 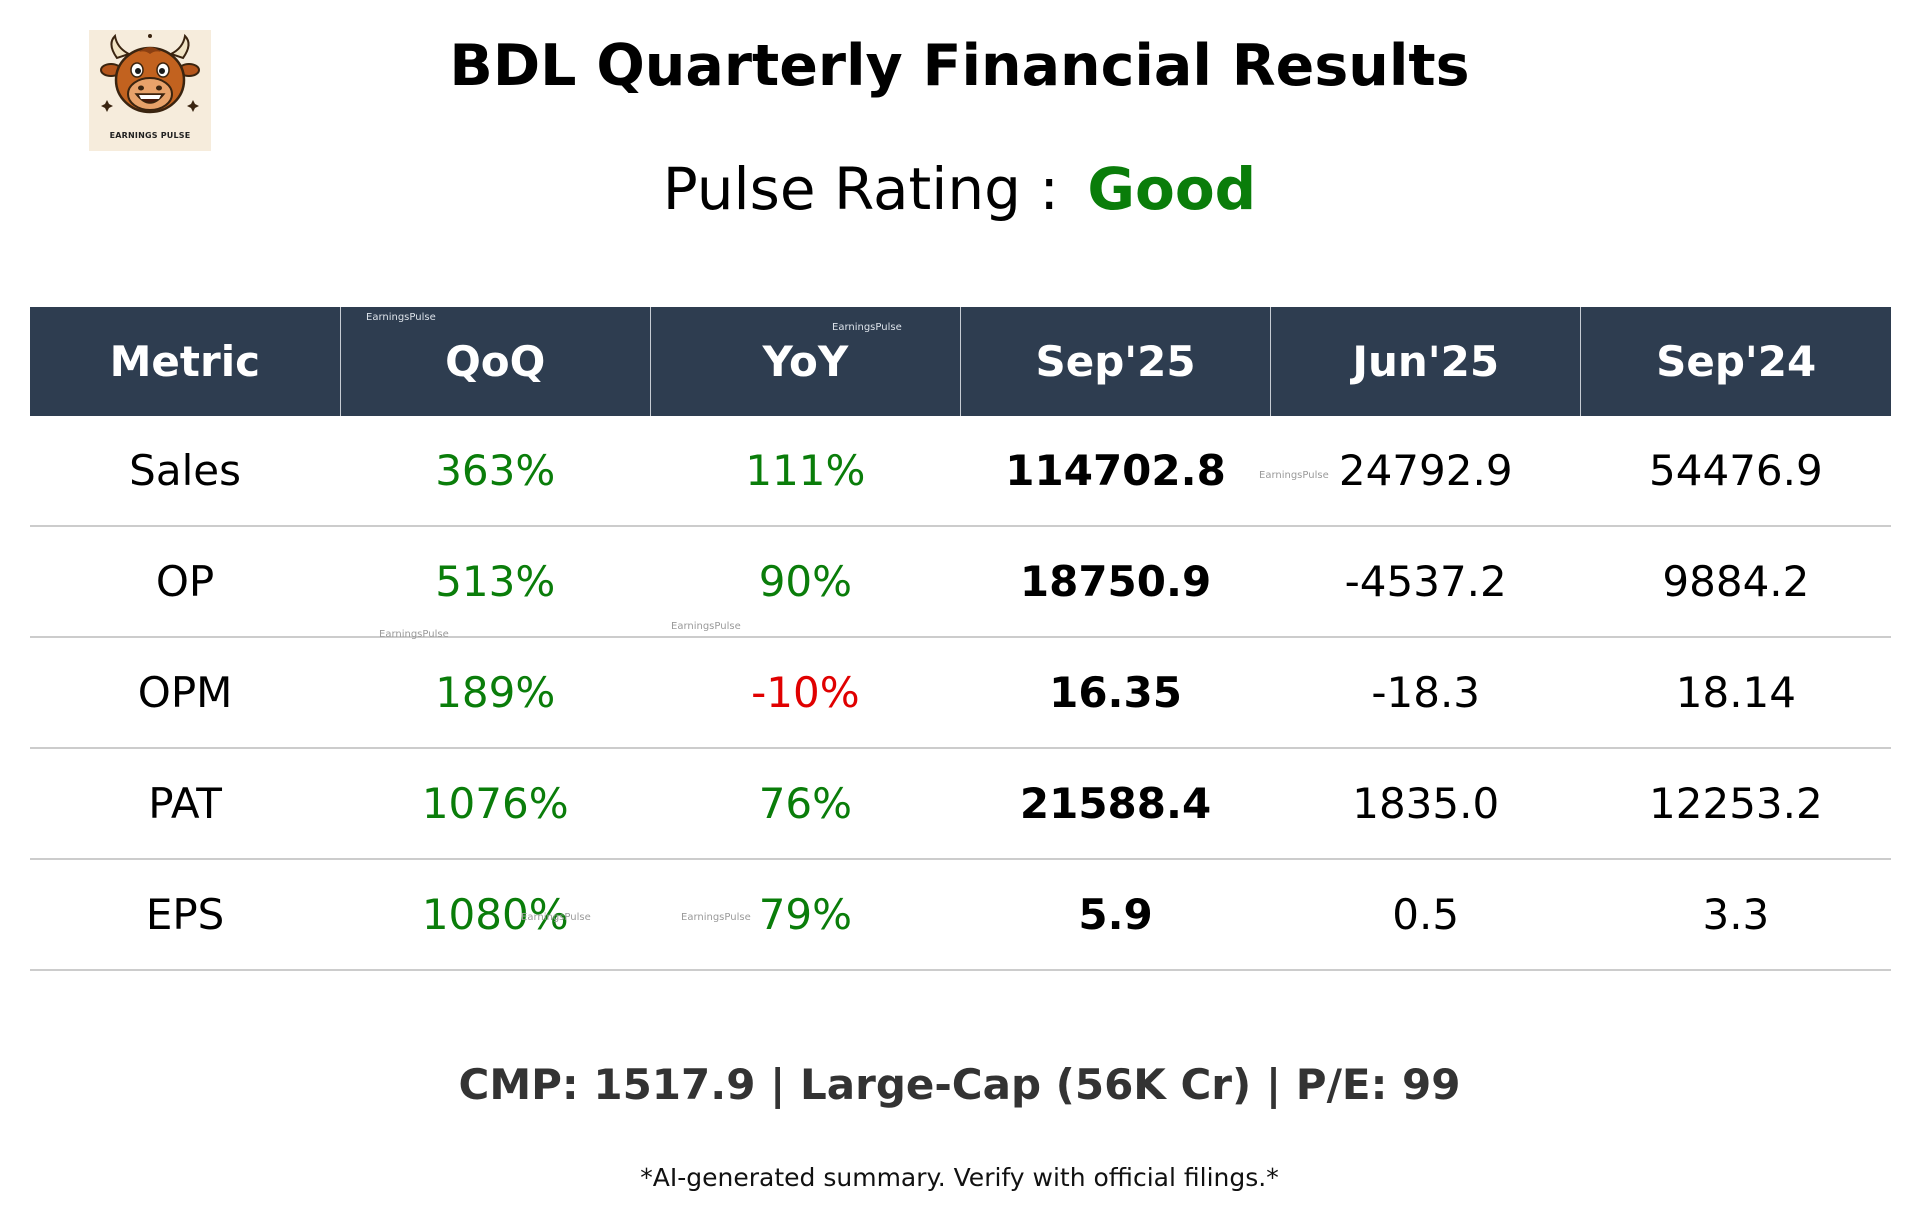 I want to click on header-jun25: Jun'25, so click(x=1425, y=361).